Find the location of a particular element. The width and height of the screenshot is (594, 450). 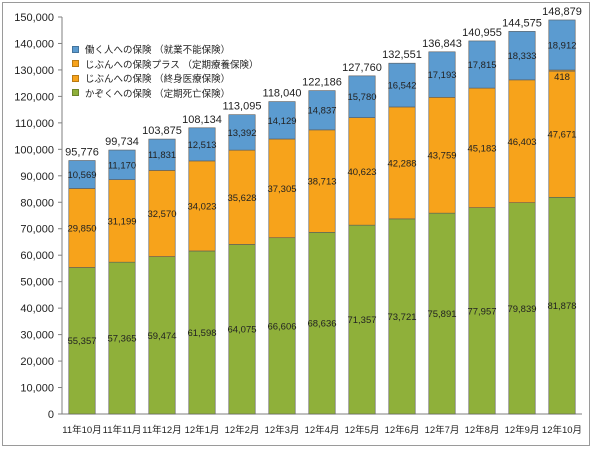

x-tick-label: 12年5月 is located at coordinates (362, 430).